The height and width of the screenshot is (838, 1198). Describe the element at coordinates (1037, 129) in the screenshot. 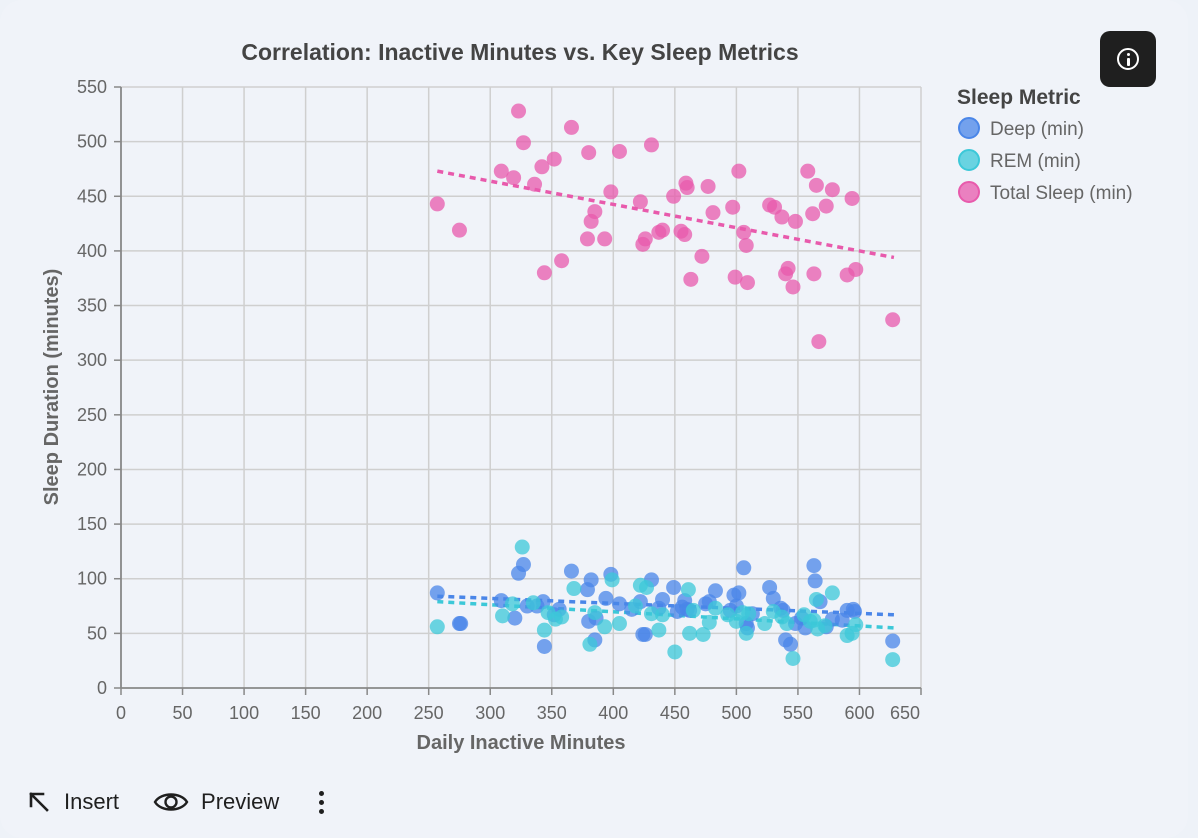

I see `legend-label: Deep (min)` at that location.